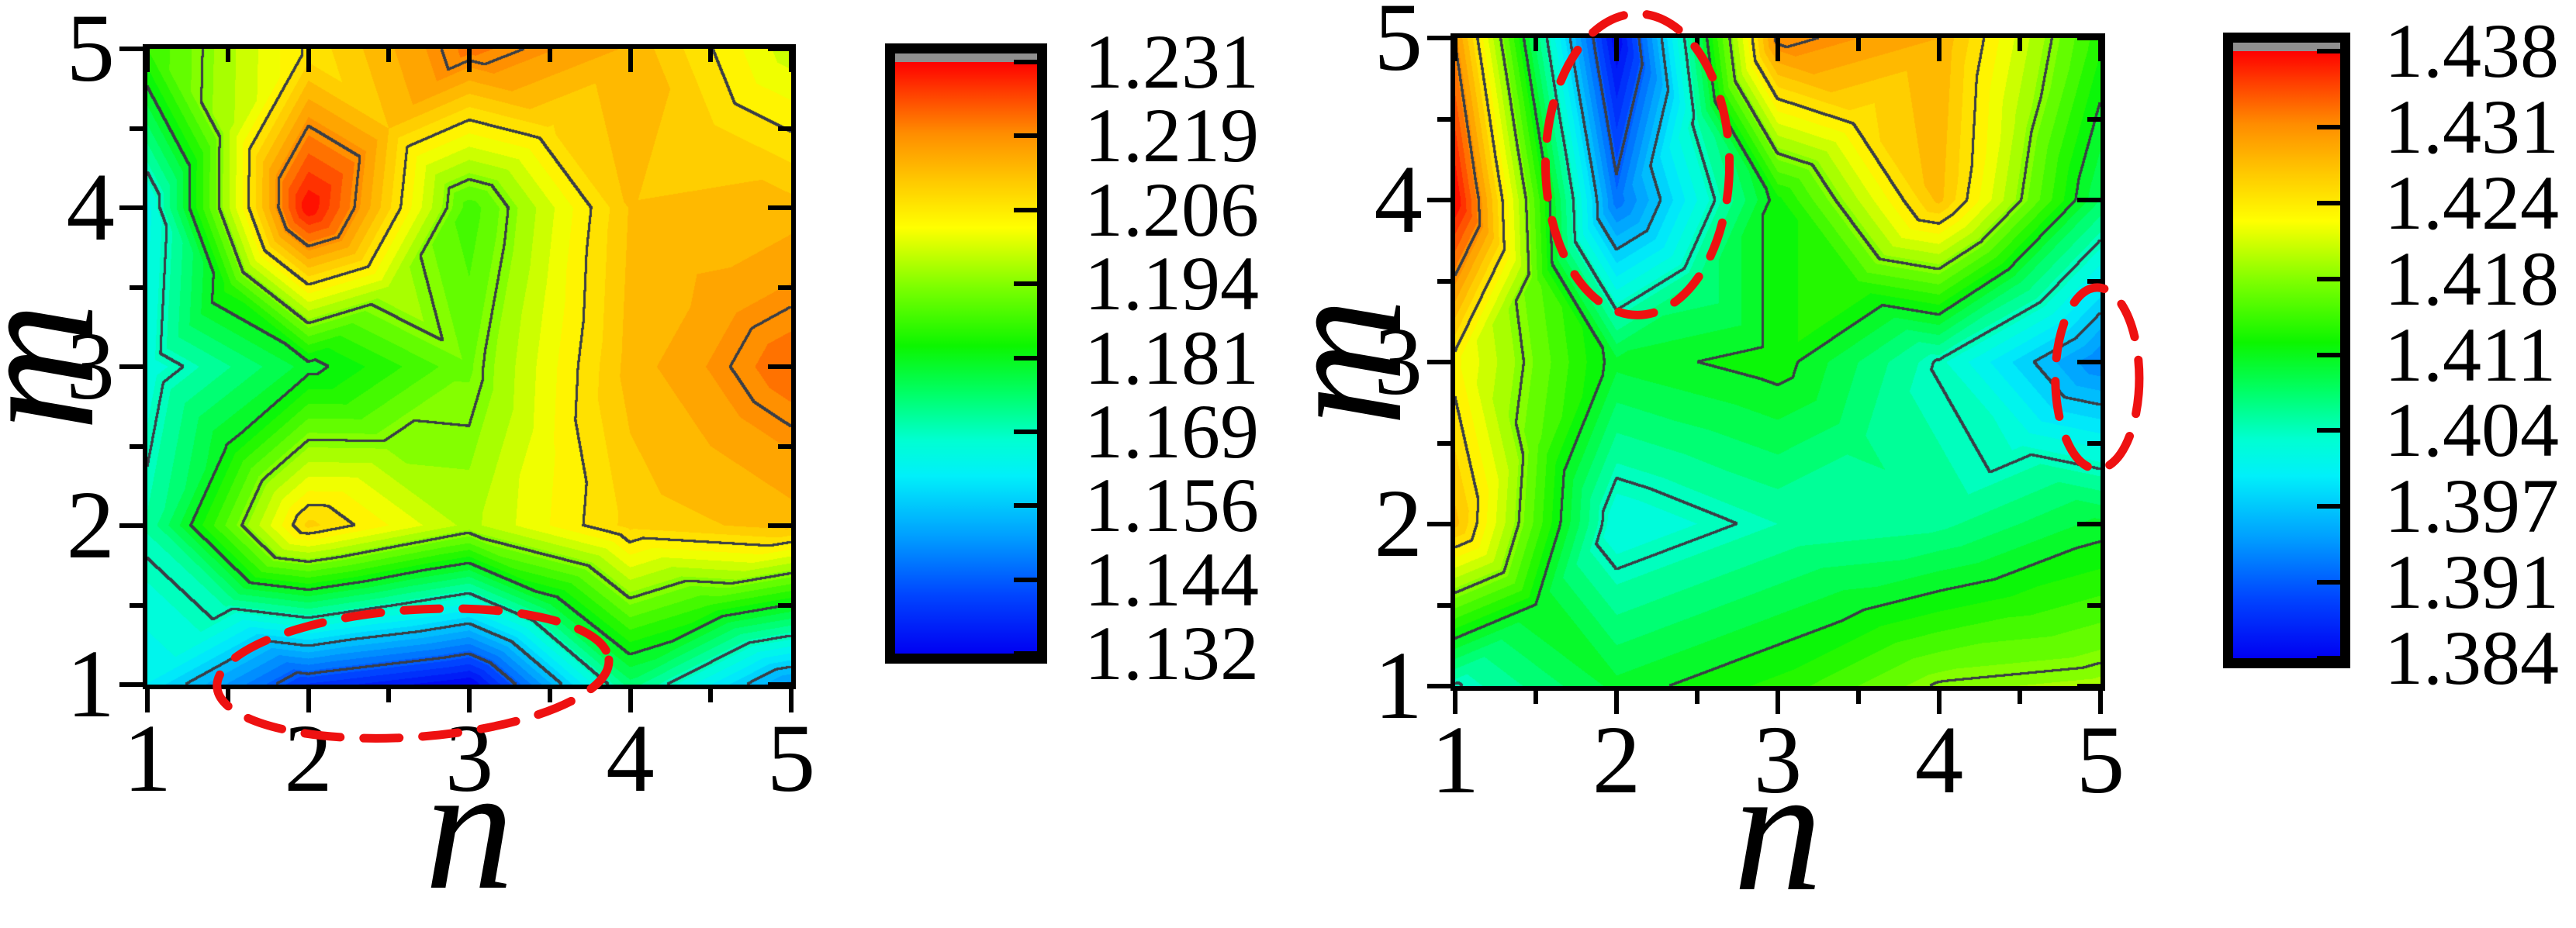 This screenshot has width=2576, height=928. What do you see at coordinates (2471, 658) in the screenshot?
I see `colorbar-label: 1.384` at bounding box center [2471, 658].